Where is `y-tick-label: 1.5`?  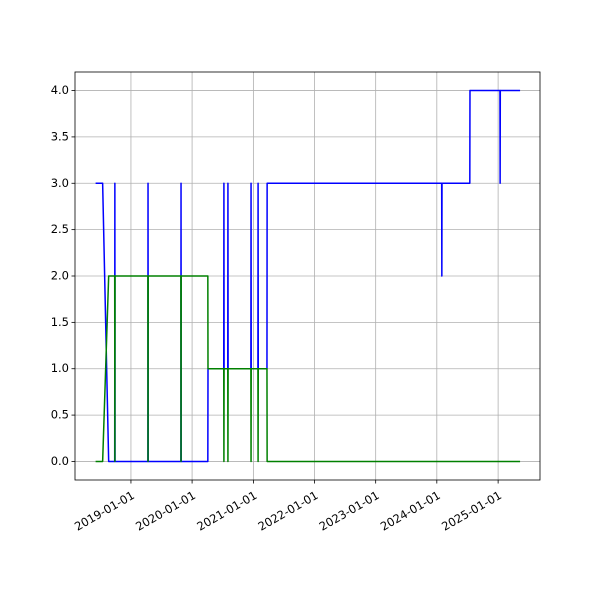
y-tick-label: 1.5 is located at coordinates (60, 322).